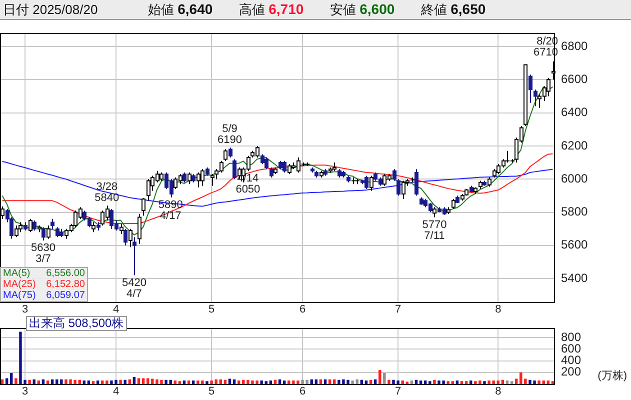 This screenshot has width=631, height=400. What do you see at coordinates (107, 192) in the screenshot?
I see `annotation: 3/28 5840` at bounding box center [107, 192].